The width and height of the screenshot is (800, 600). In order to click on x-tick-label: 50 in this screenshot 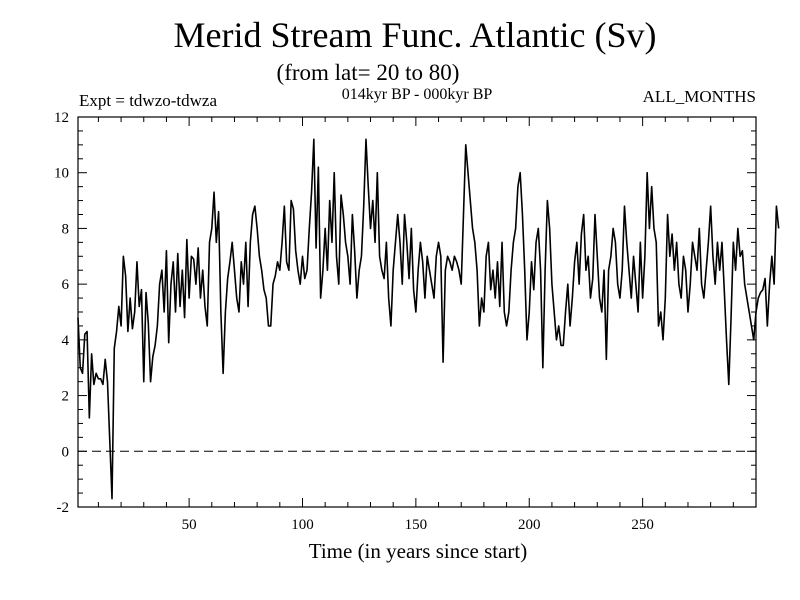, I will do `click(189, 525)`.